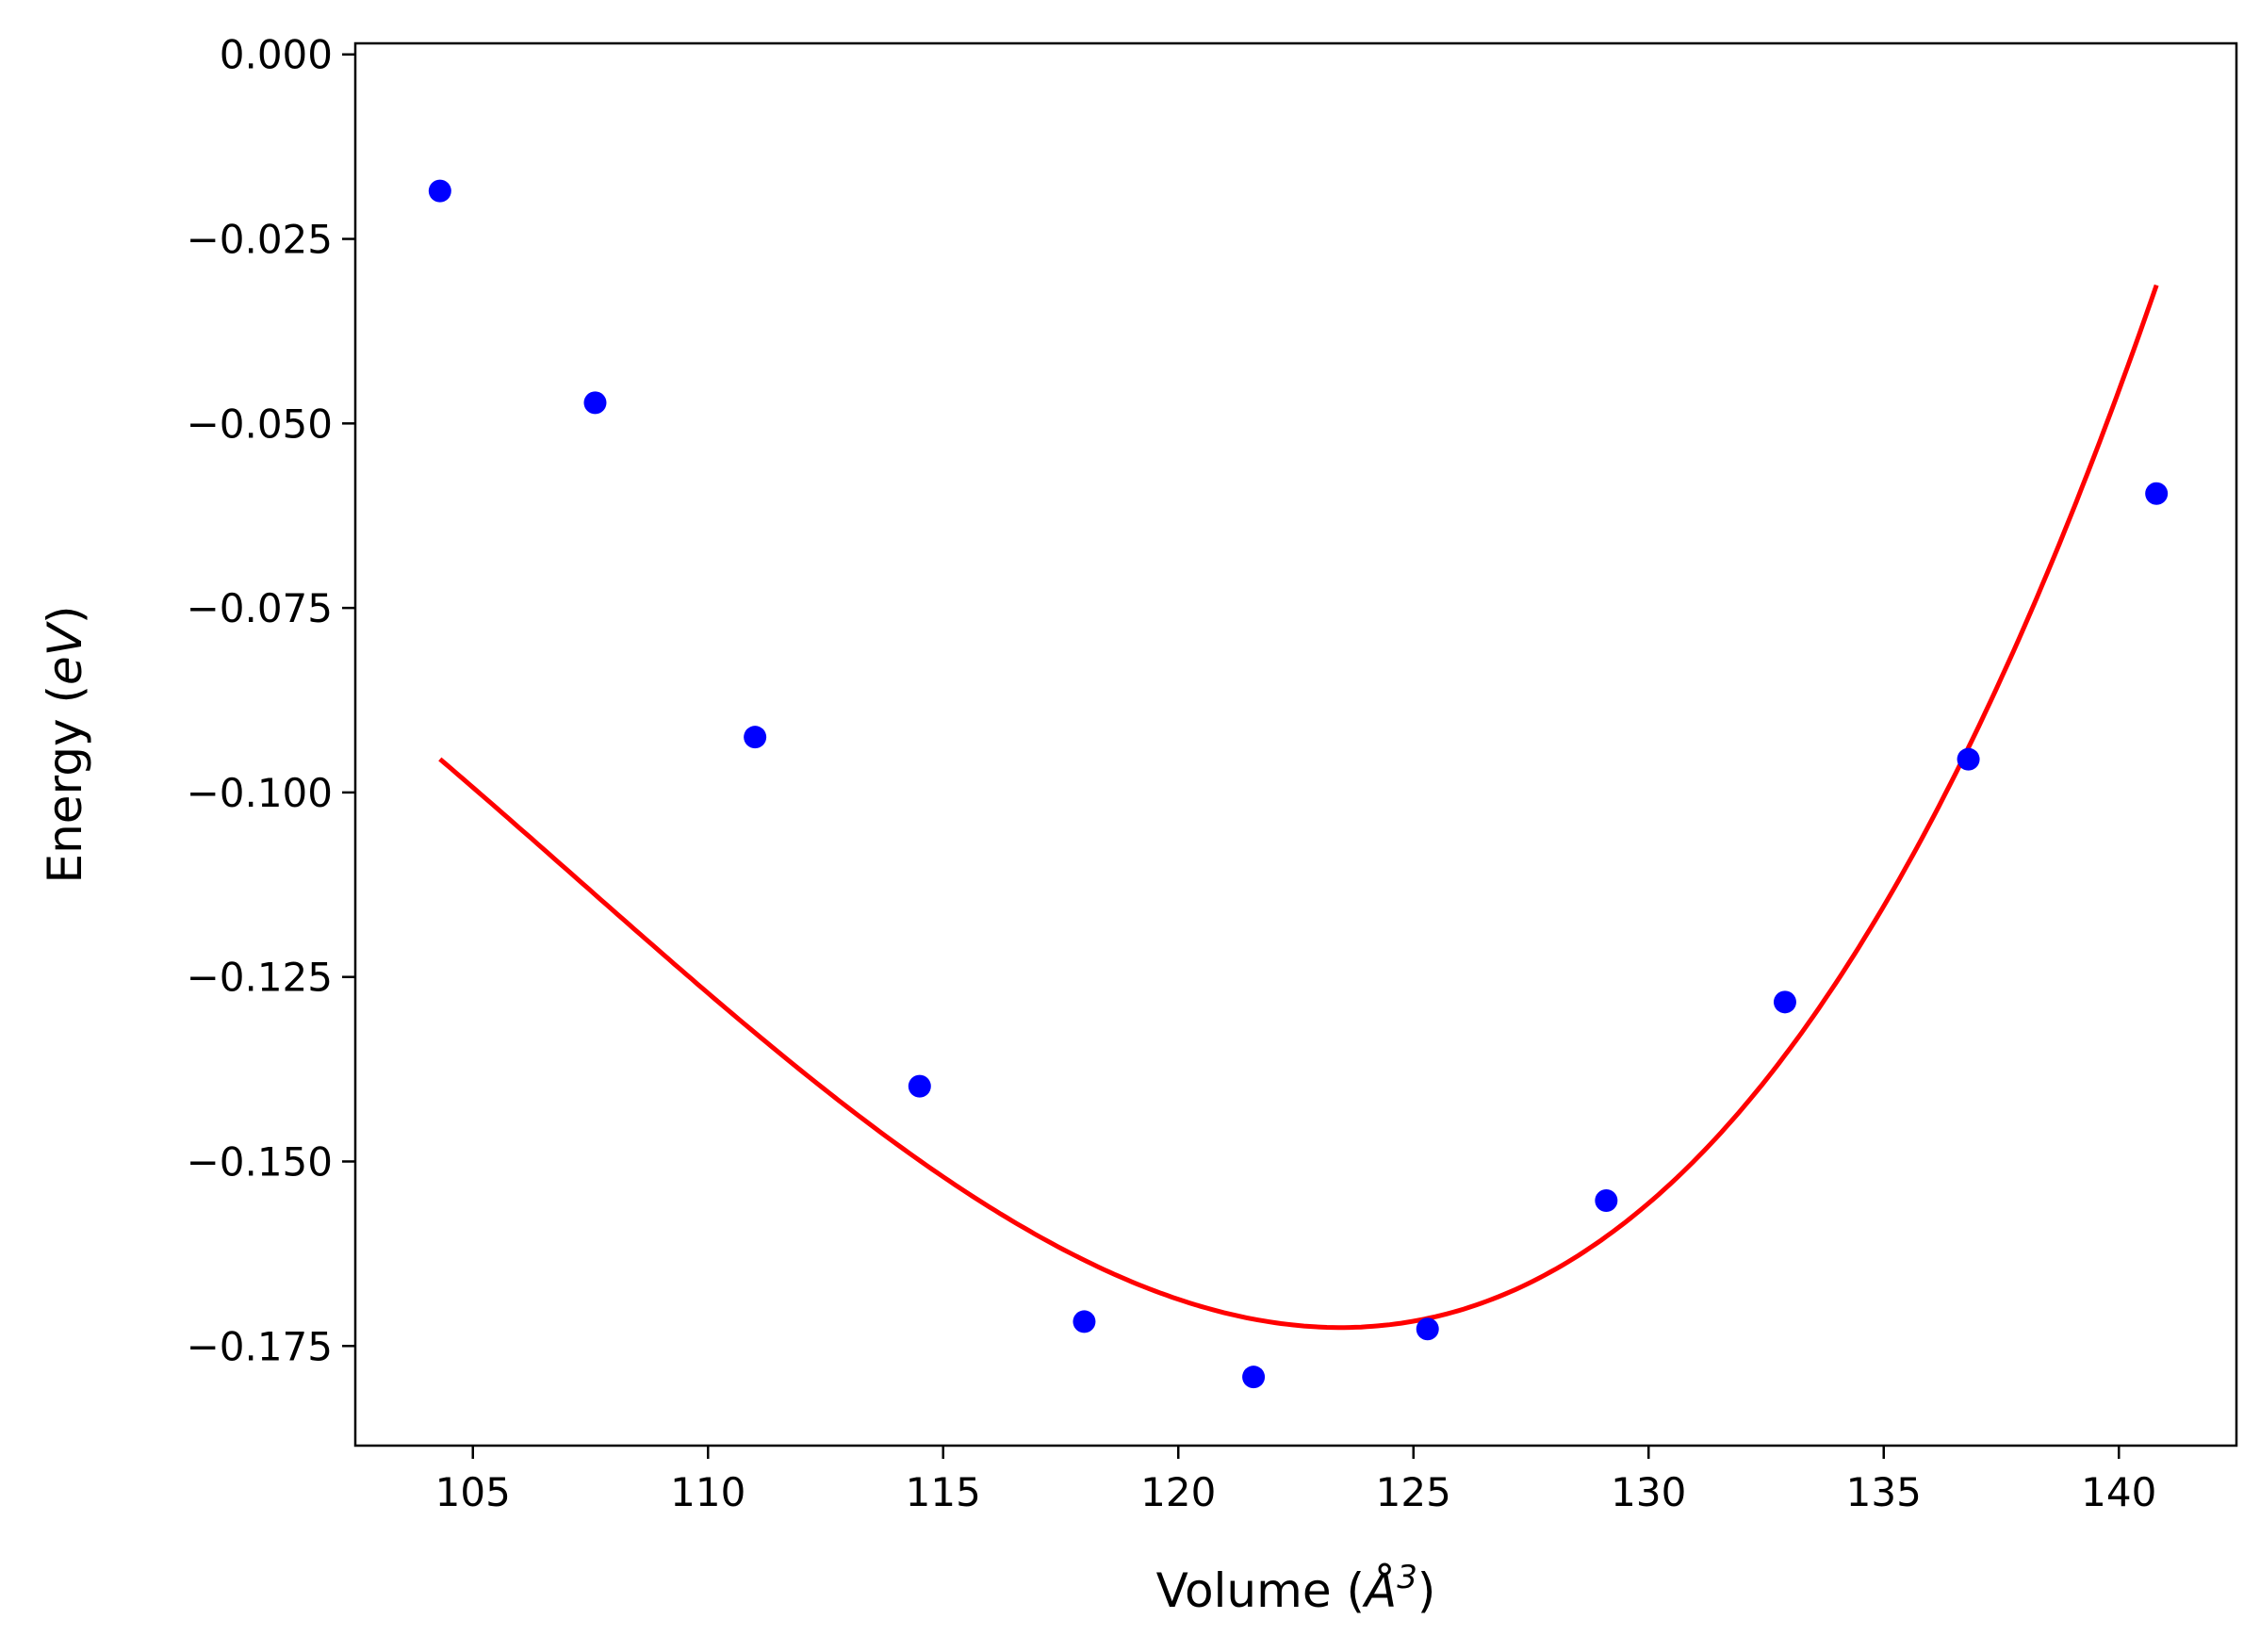 The width and height of the screenshot is (2260, 1652). Describe the element at coordinates (260, 978) in the screenshot. I see `y-tick-label: −0.125` at that location.